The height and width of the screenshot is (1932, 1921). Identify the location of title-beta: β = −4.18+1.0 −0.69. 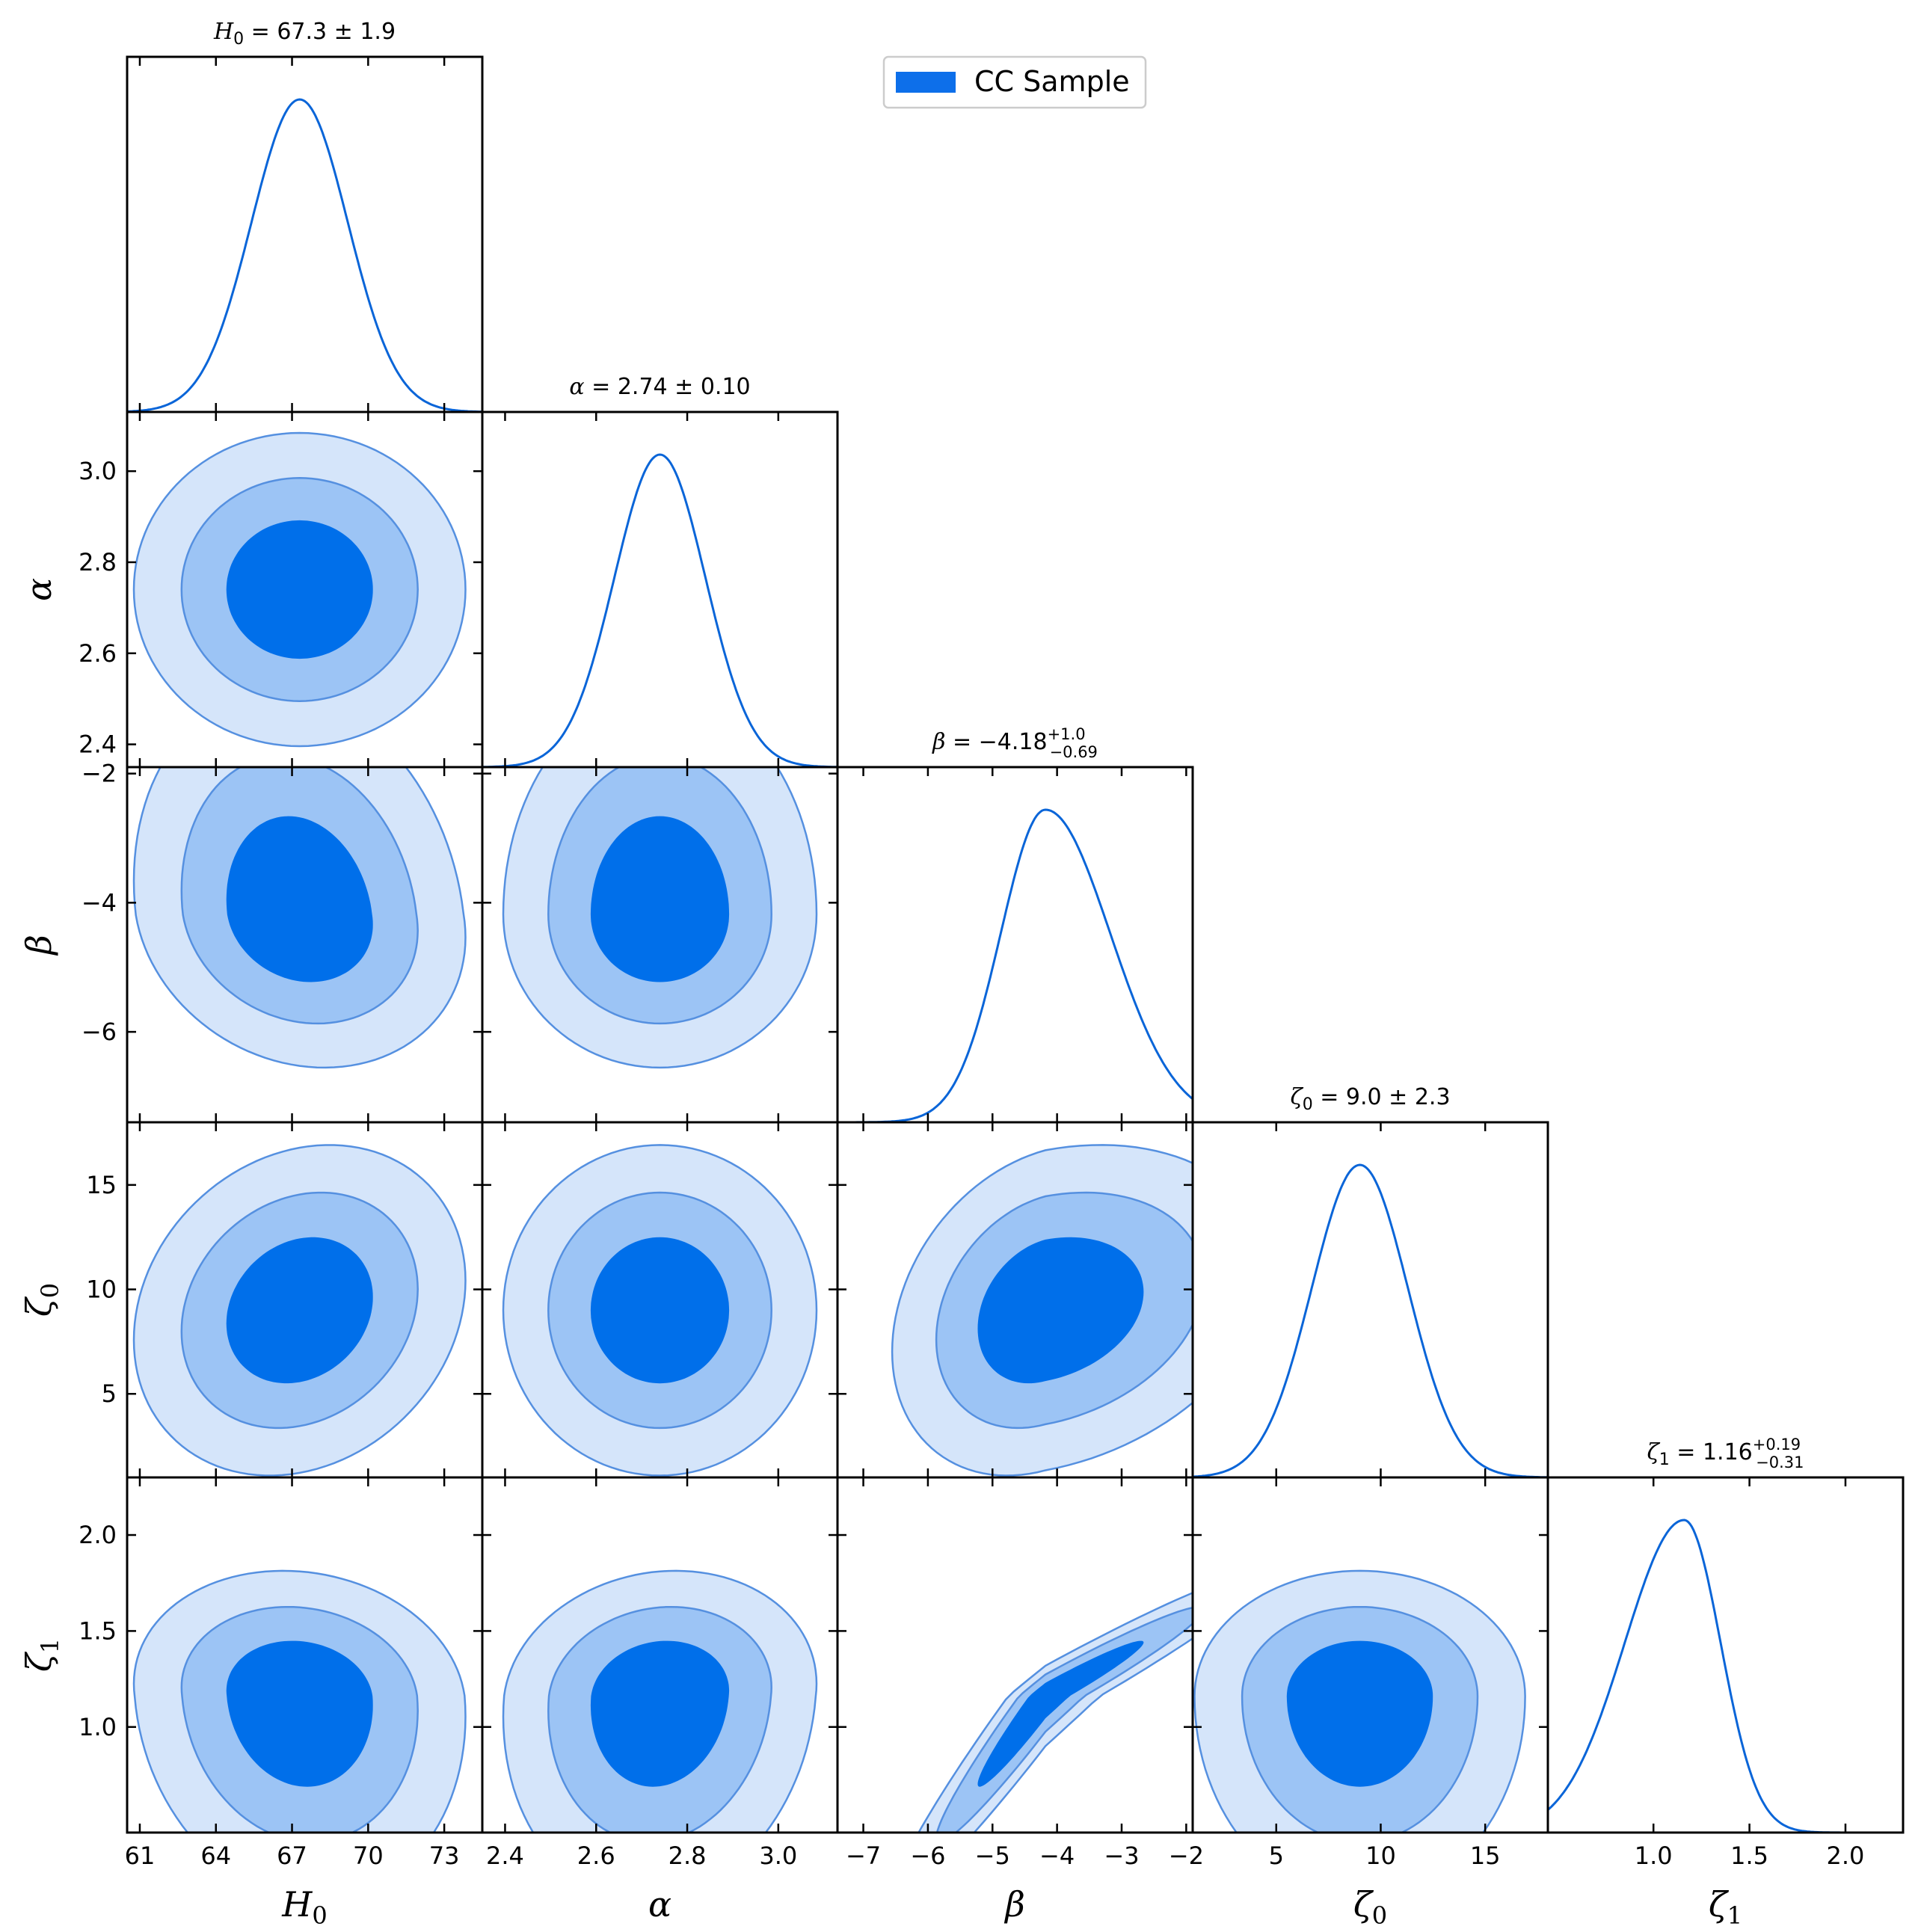
(1015, 743).